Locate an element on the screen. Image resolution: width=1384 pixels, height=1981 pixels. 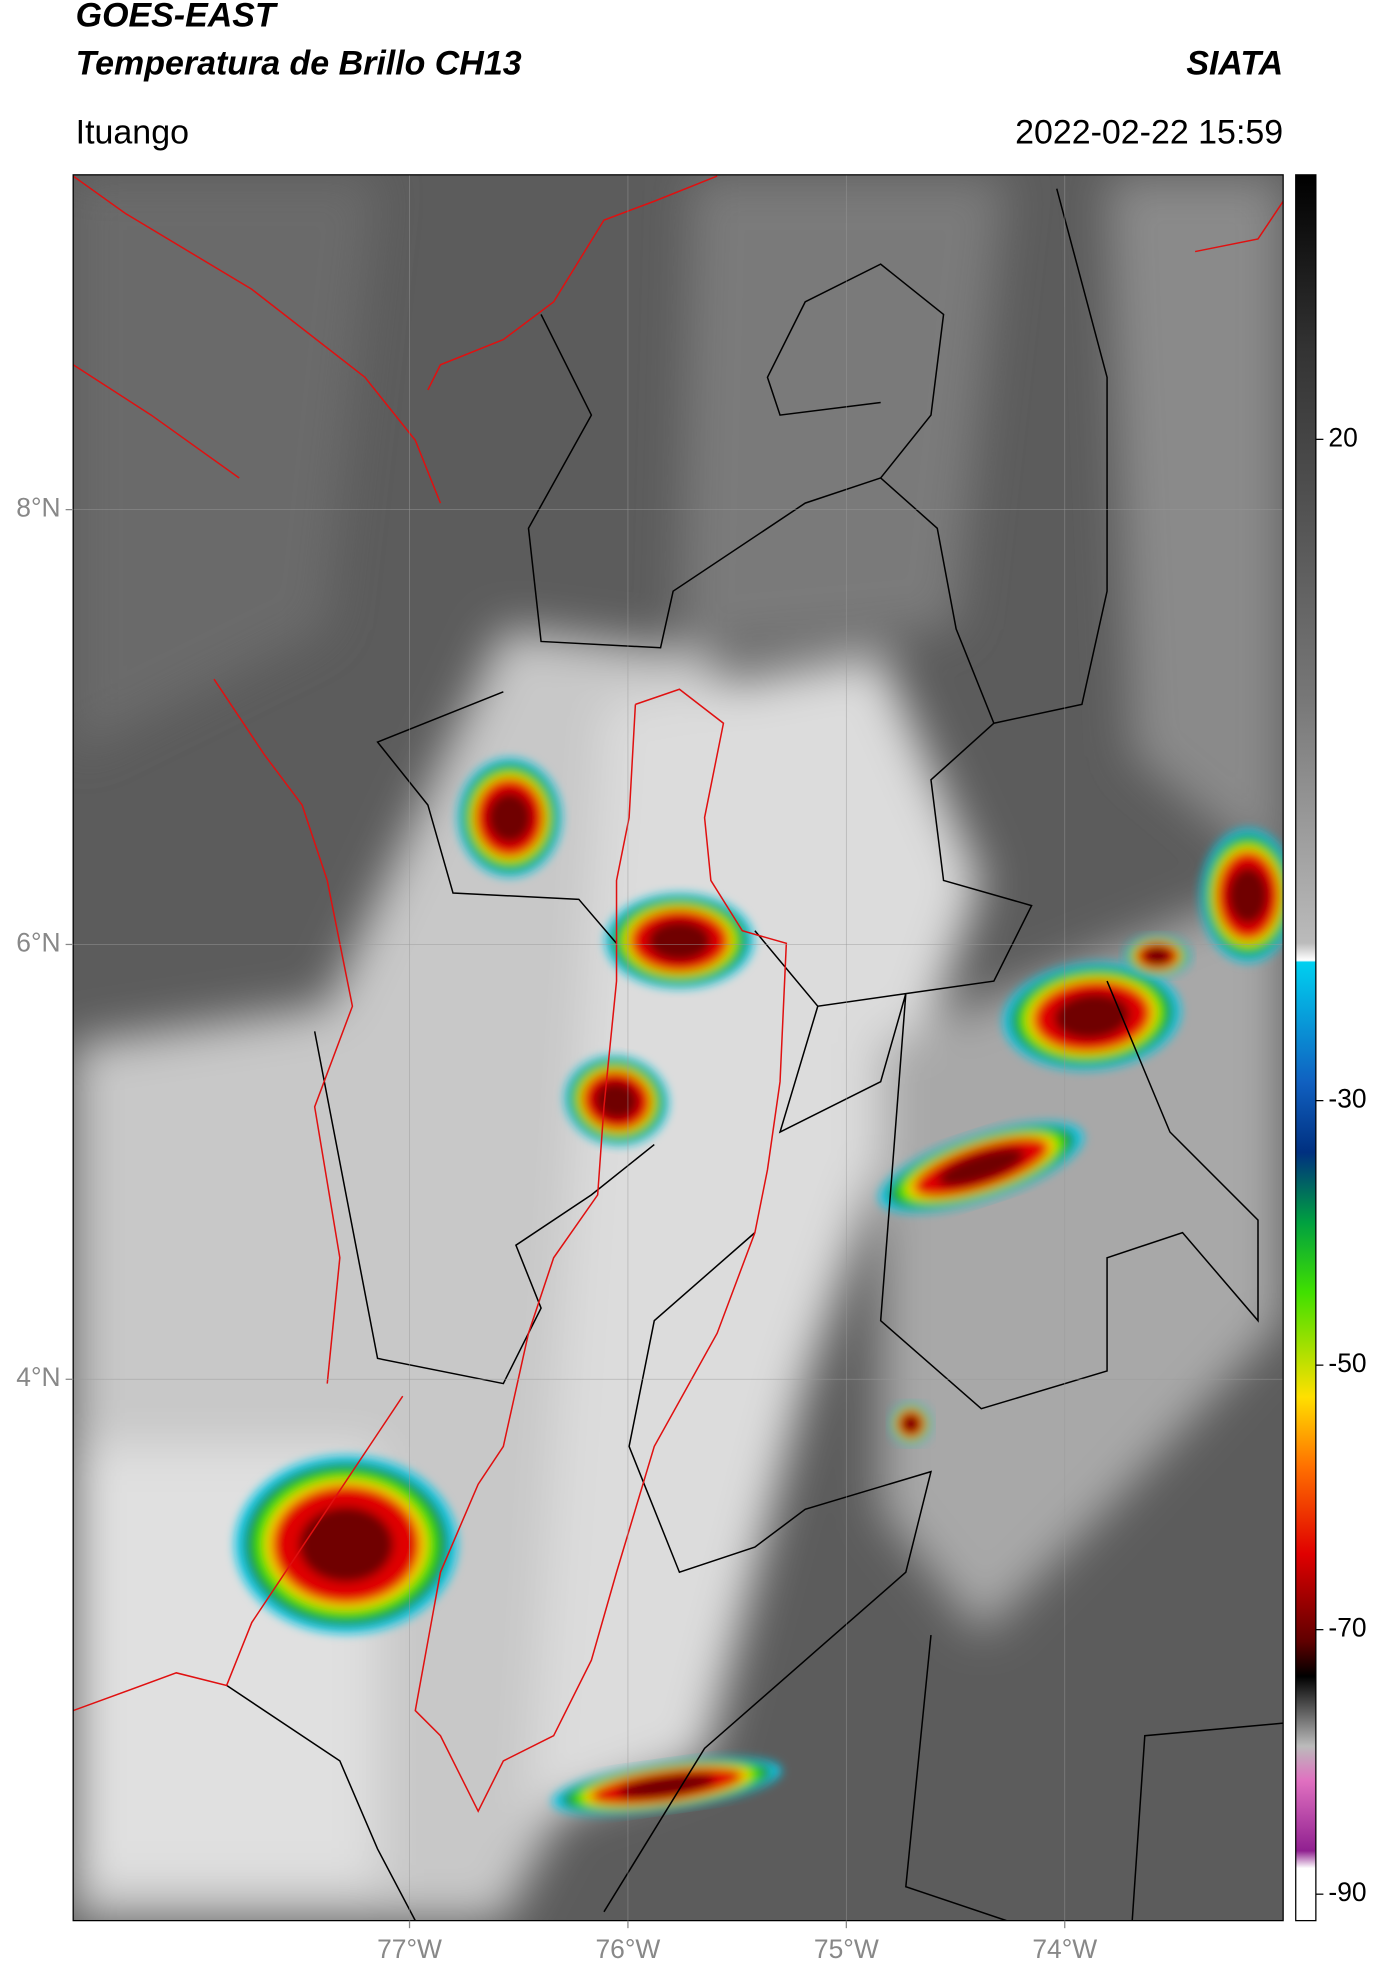
colorbar-tick-label: -50 is located at coordinates (1347, 1363).